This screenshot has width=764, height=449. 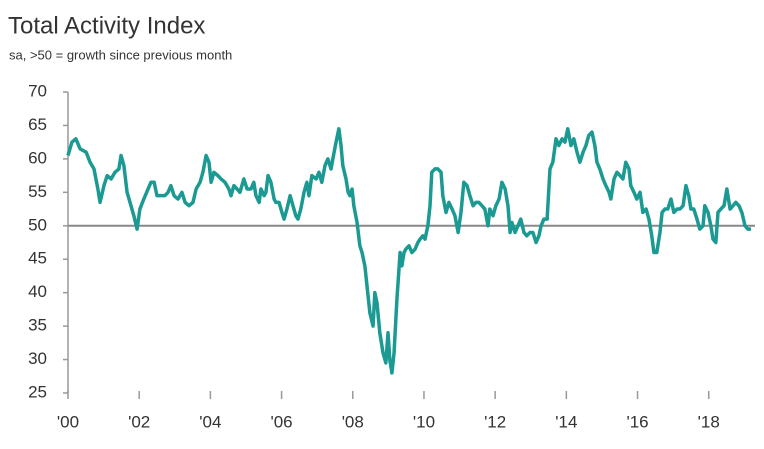 I want to click on y-tick-label: 40, so click(x=37, y=291).